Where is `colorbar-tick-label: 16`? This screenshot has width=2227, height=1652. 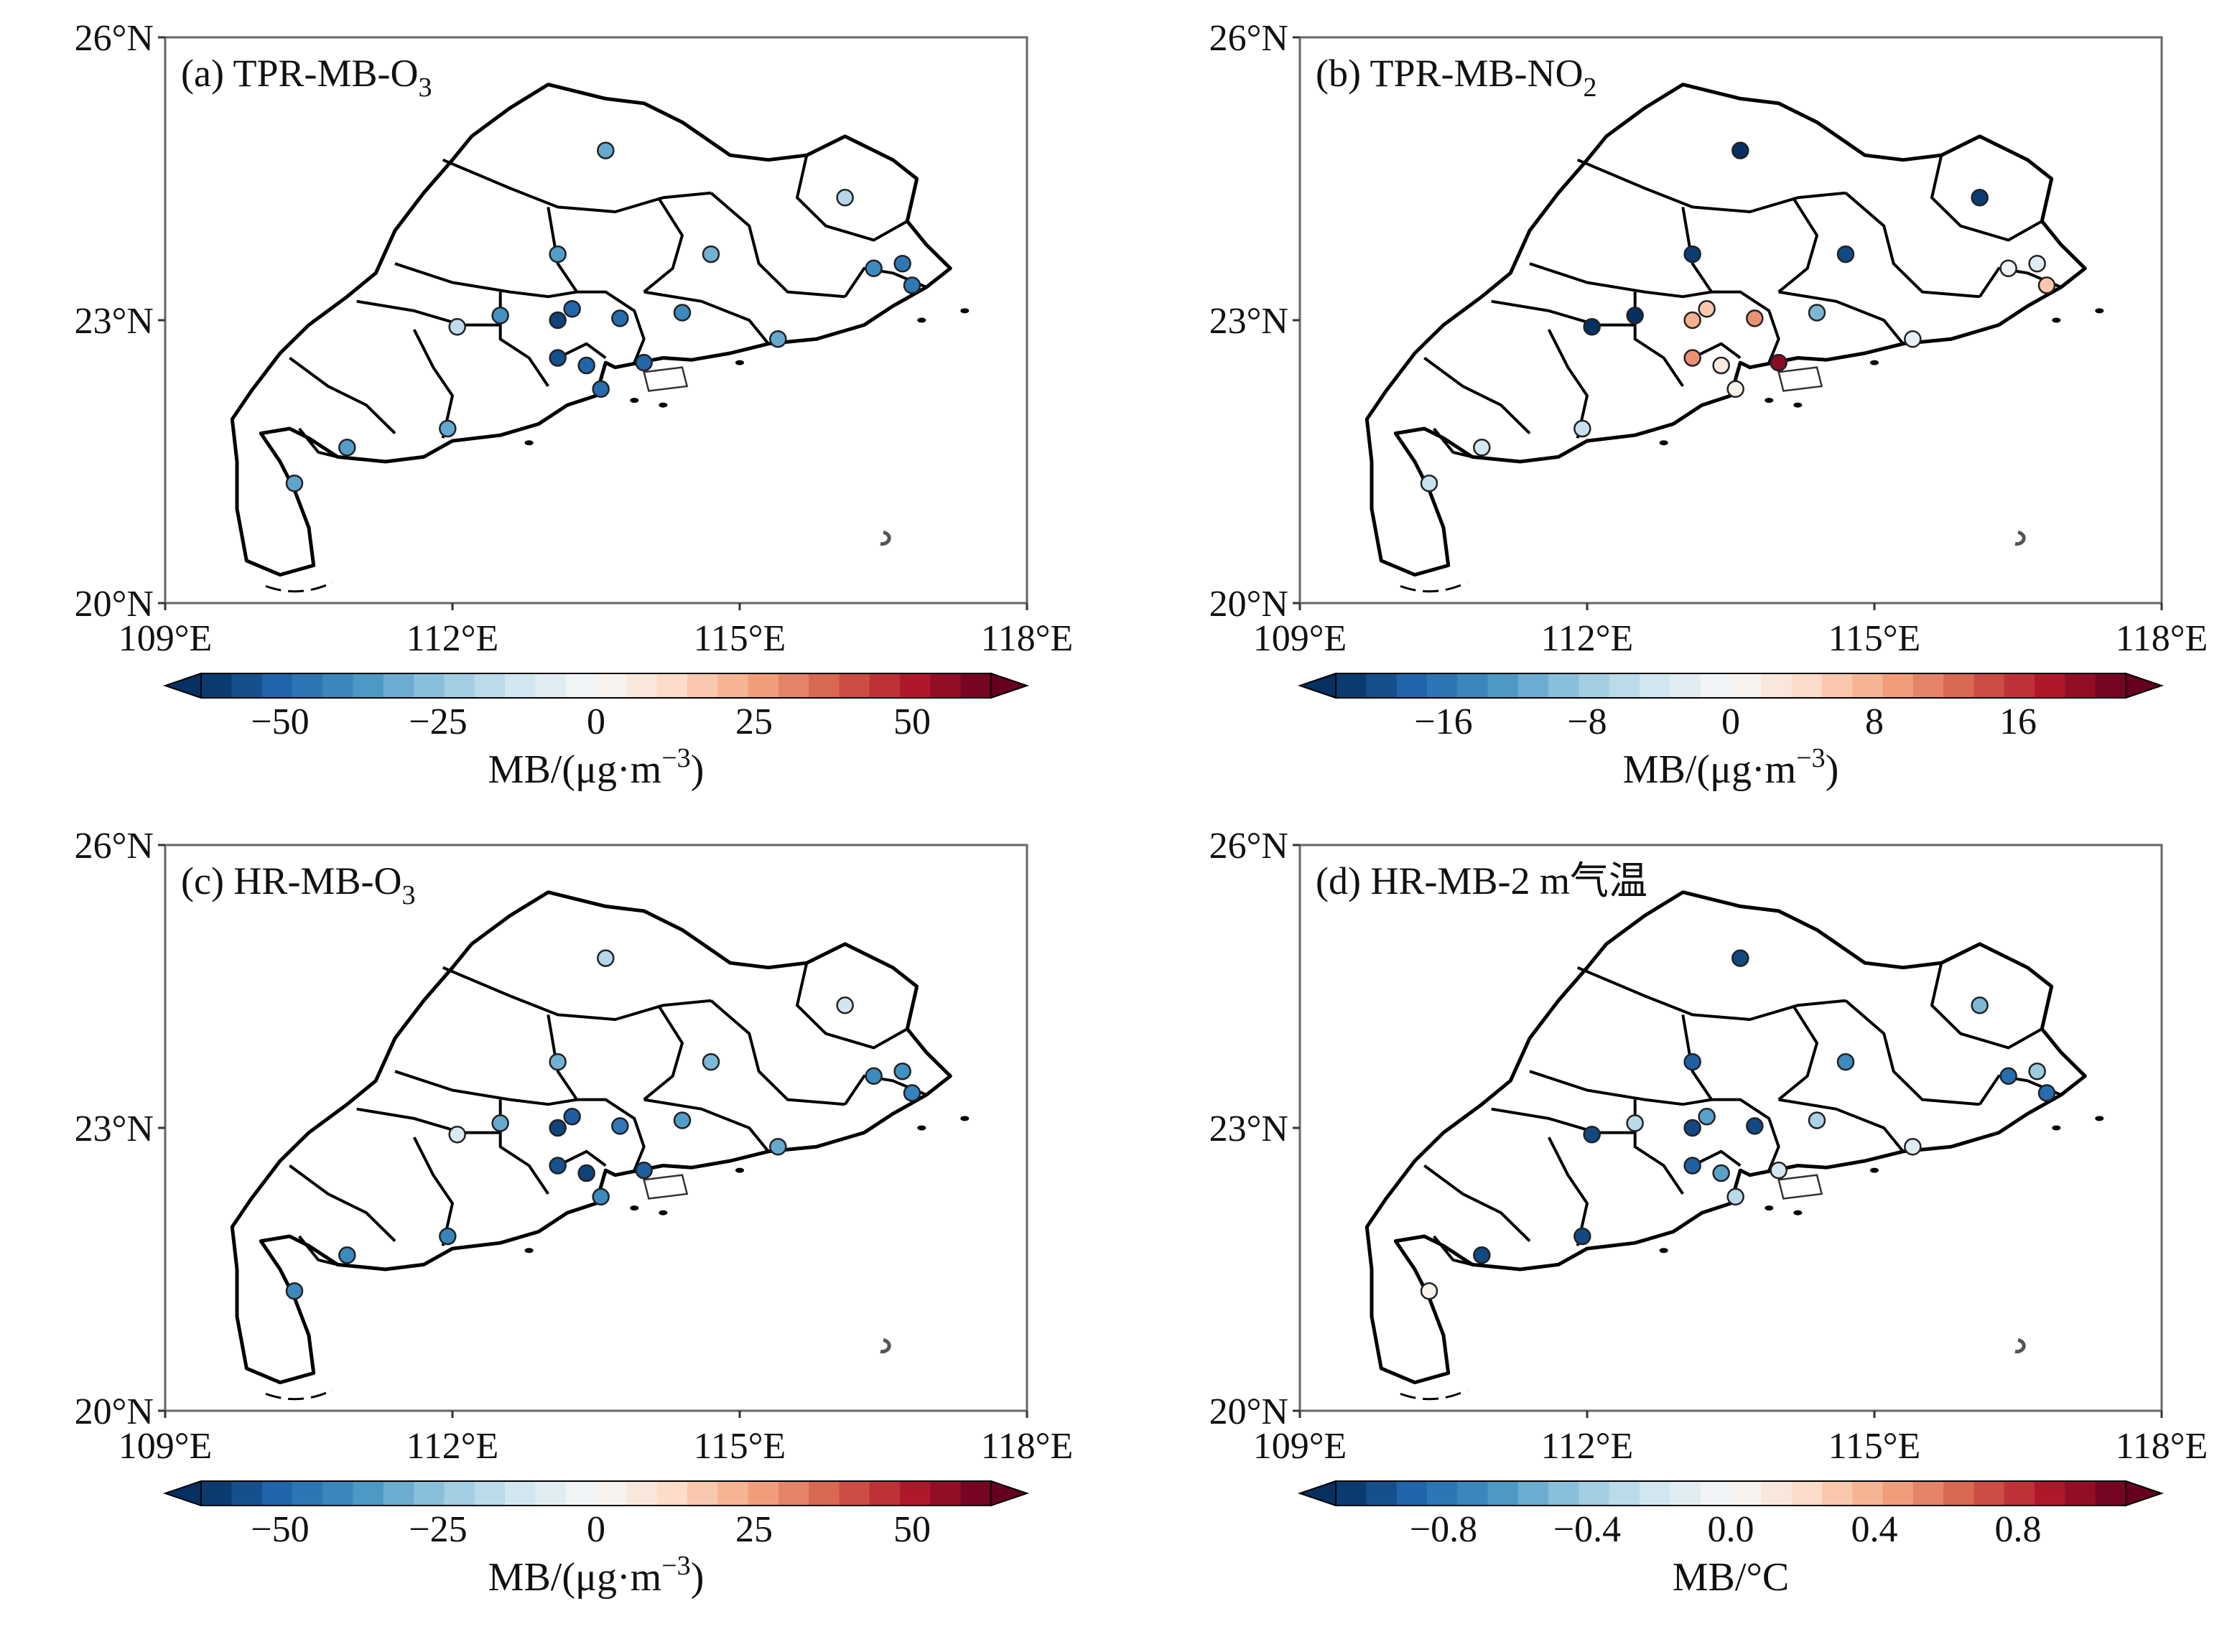
colorbar-tick-label: 16 is located at coordinates (2018, 721).